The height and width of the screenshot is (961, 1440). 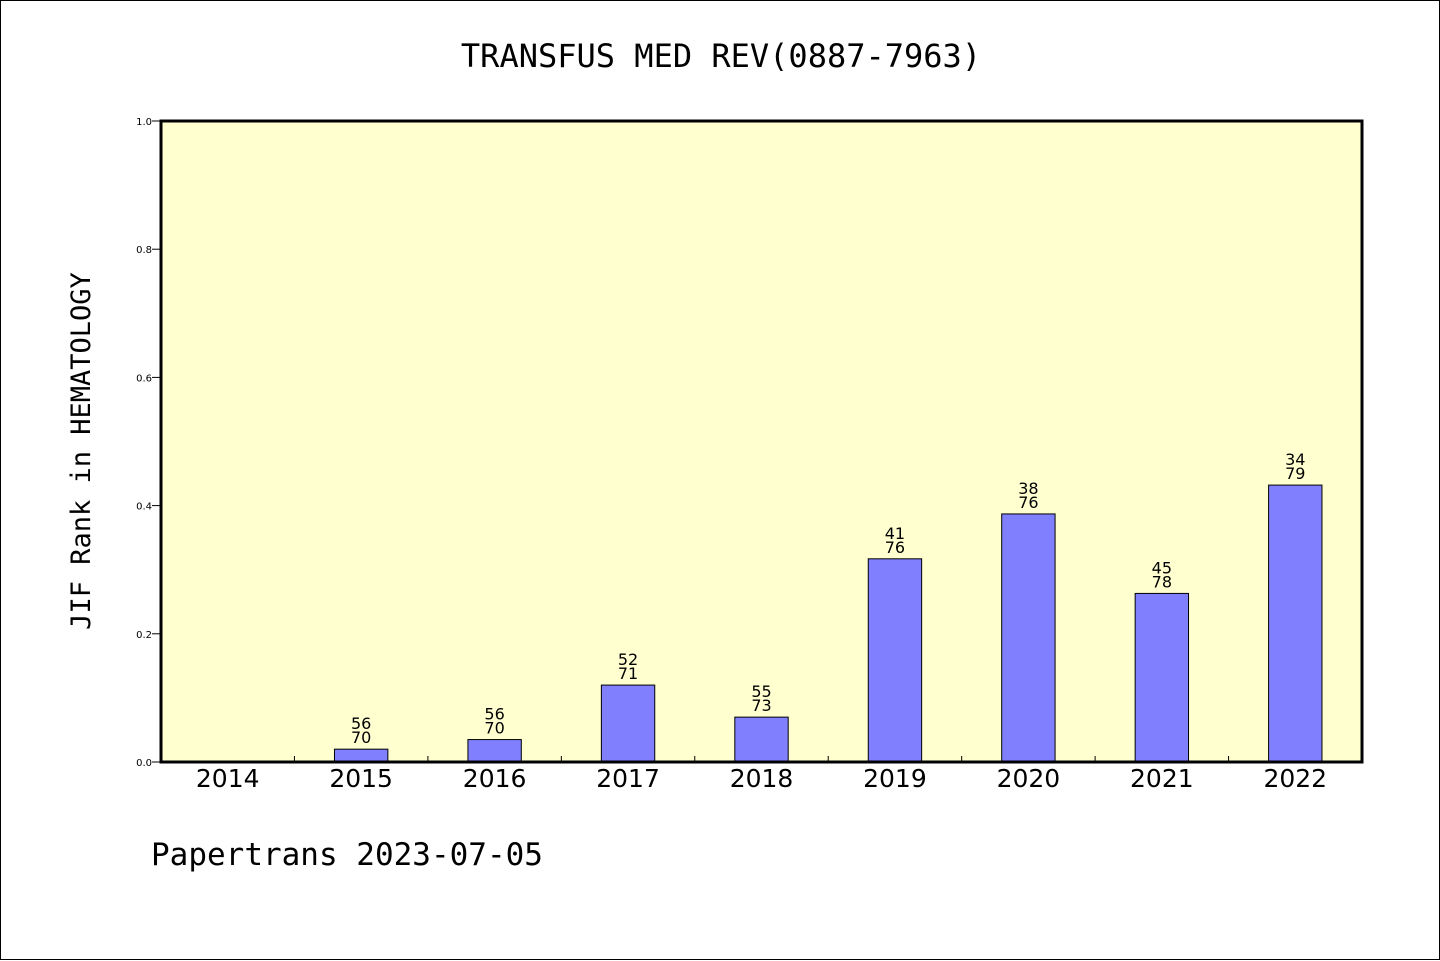 I want to click on bar-2021, so click(x=1162, y=677).